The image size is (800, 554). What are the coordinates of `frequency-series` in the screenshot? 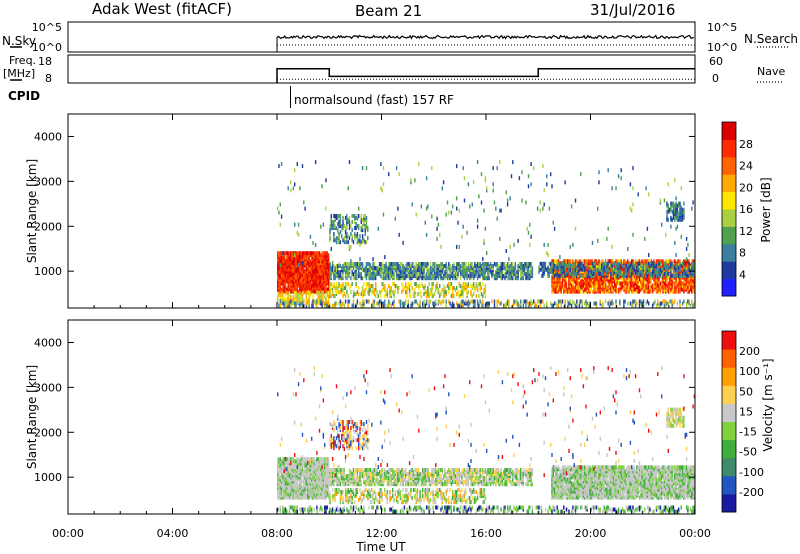 It's located at (485, 75).